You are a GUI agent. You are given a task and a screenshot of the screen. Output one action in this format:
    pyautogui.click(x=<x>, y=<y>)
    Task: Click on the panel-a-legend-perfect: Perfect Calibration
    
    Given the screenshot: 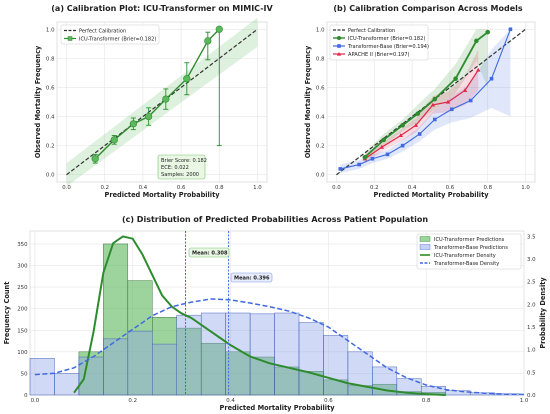 What is the action you would take?
    pyautogui.click(x=102, y=32)
    